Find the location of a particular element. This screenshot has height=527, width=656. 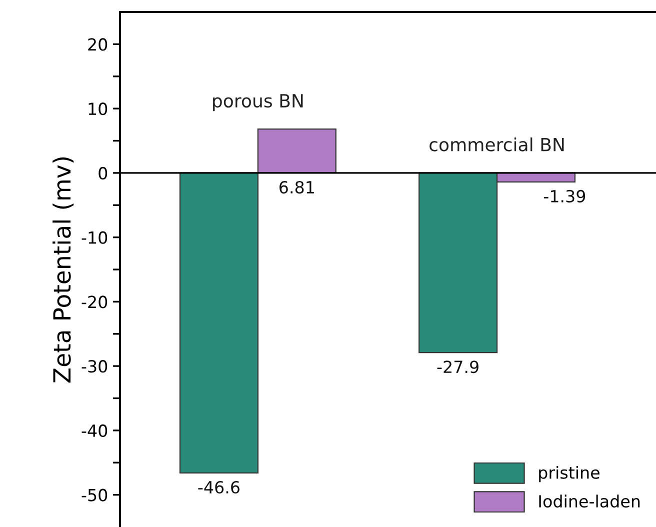

y-tick-label: -20 is located at coordinates (95, 302).